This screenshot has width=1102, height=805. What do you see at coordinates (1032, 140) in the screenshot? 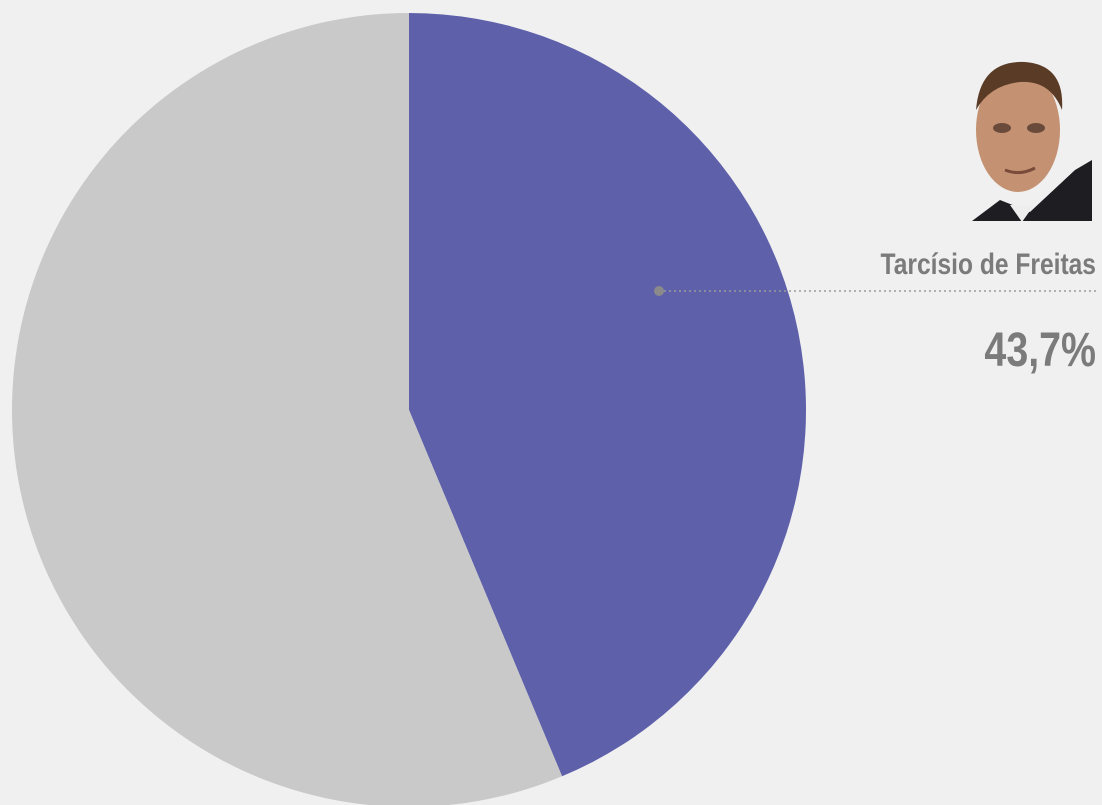
I see `portrait` at bounding box center [1032, 140].